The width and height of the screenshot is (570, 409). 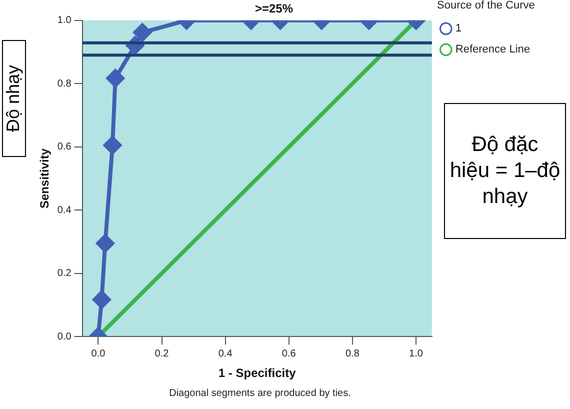 What do you see at coordinates (64, 84) in the screenshot?
I see `y-tick-label: 0.8` at bounding box center [64, 84].